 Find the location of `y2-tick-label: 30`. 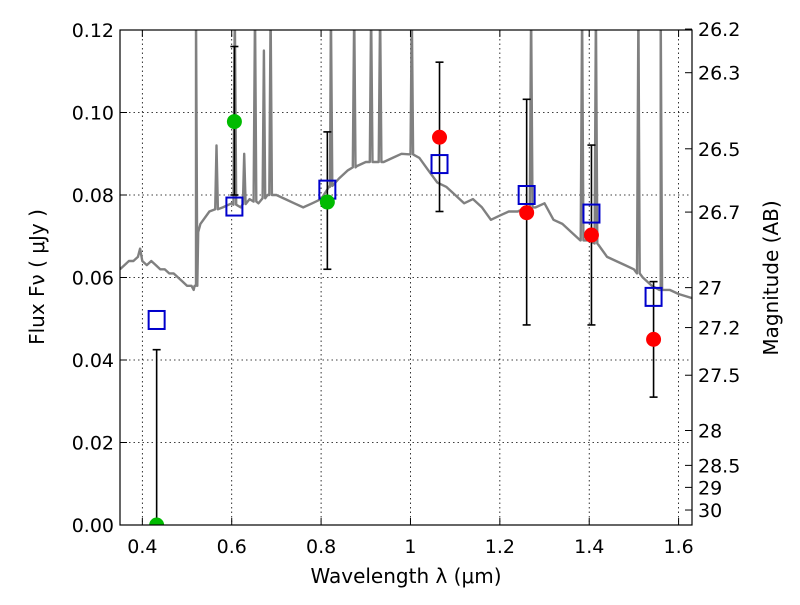

y2-tick-label: 30 is located at coordinates (710, 511).